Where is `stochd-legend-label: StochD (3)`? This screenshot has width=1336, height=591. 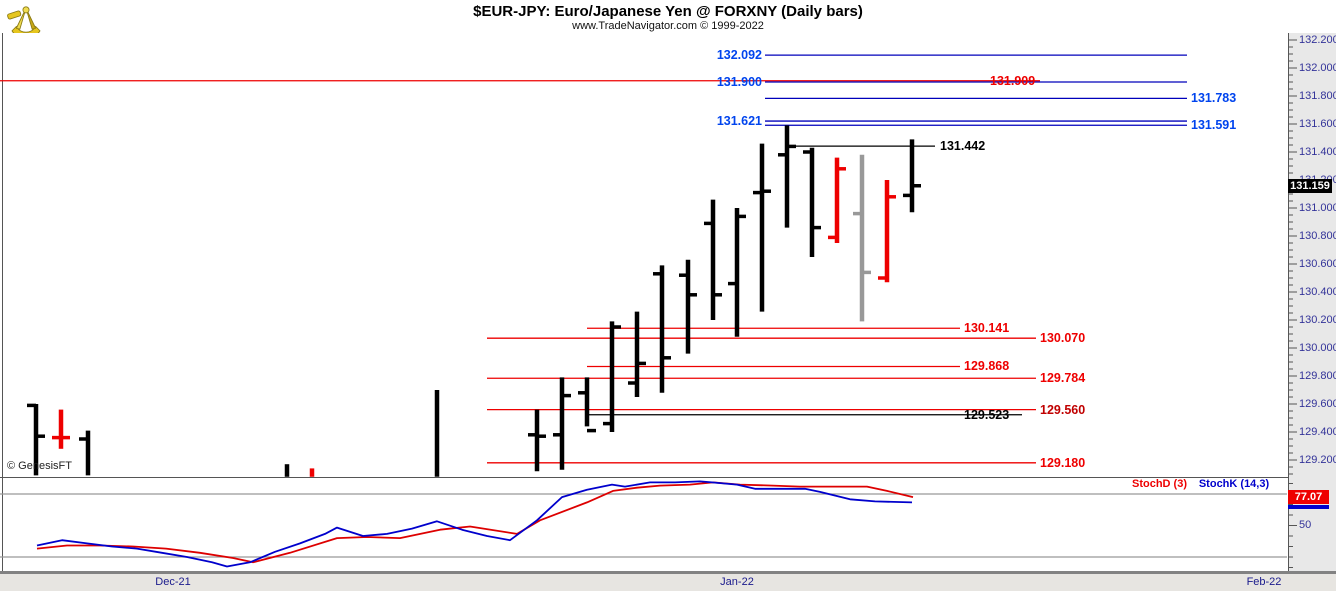 stochd-legend-label: StochD (3) is located at coordinates (1159, 484).